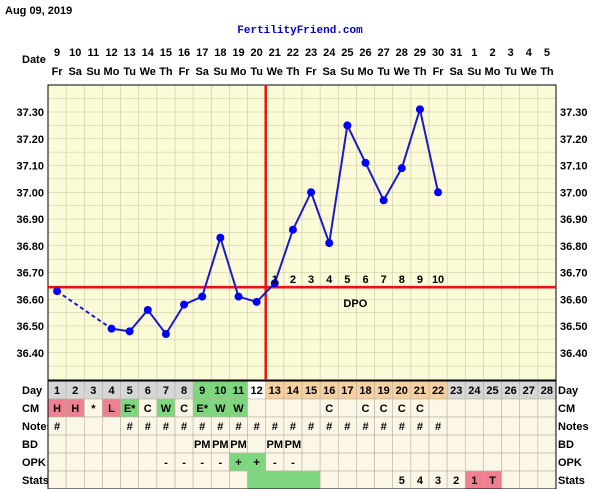 The width and height of the screenshot is (600, 489). What do you see at coordinates (492, 481) in the screenshot?
I see `row-cell-text: T` at bounding box center [492, 481].